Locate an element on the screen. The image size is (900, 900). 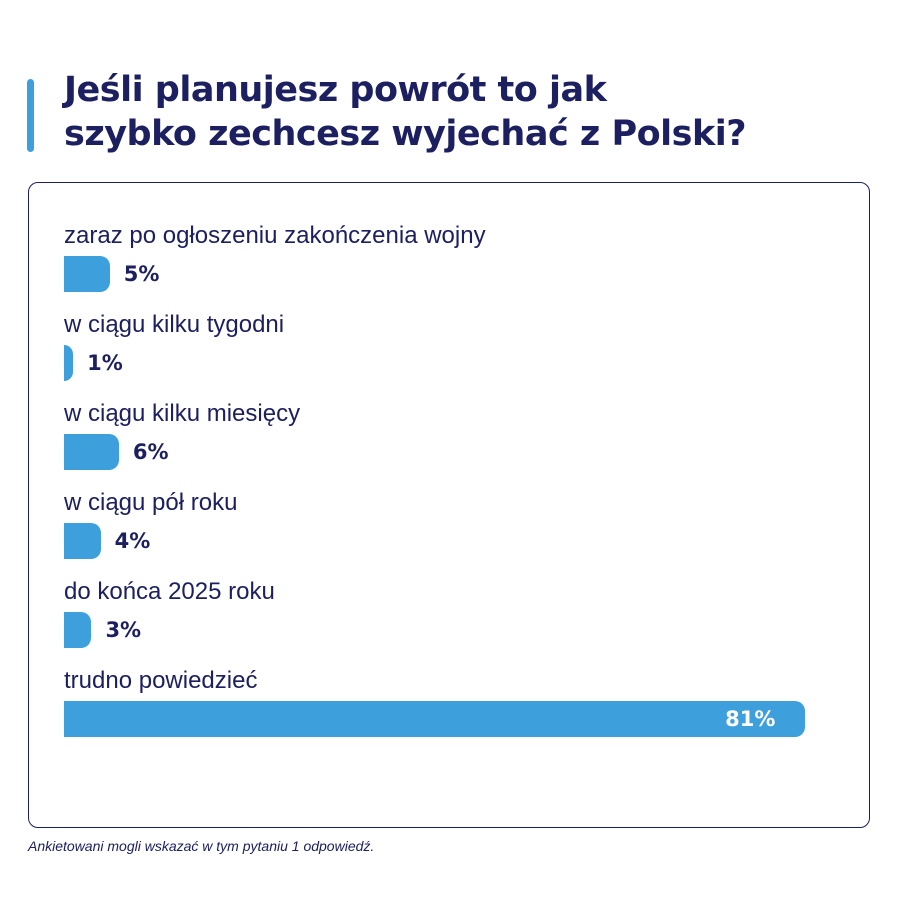
category-label: w ciągu kilku miesięcy is located at coordinates (182, 413).